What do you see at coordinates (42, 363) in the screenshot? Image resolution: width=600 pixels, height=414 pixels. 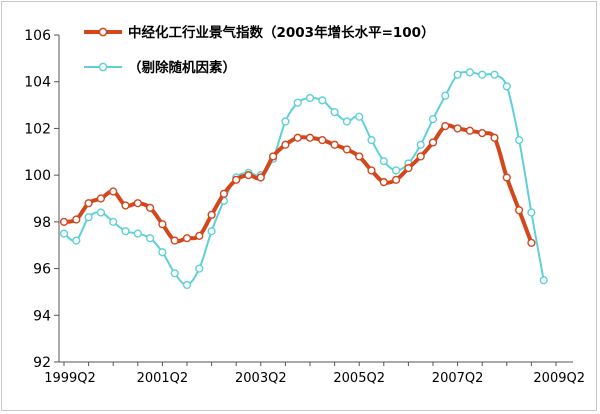 I see `y-tick-label: 92` at bounding box center [42, 363].